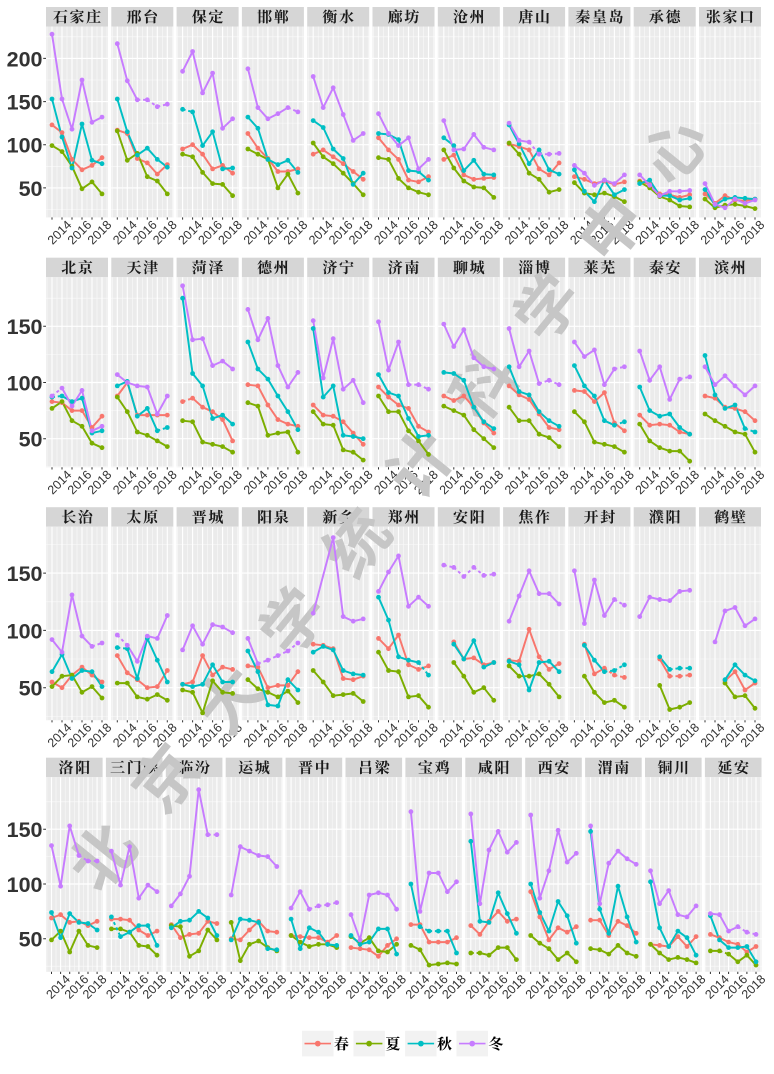 This screenshot has width=774, height=1074. What do you see at coordinates (25, 59) in the screenshot?
I see `svg-text: 200` at bounding box center [25, 59].